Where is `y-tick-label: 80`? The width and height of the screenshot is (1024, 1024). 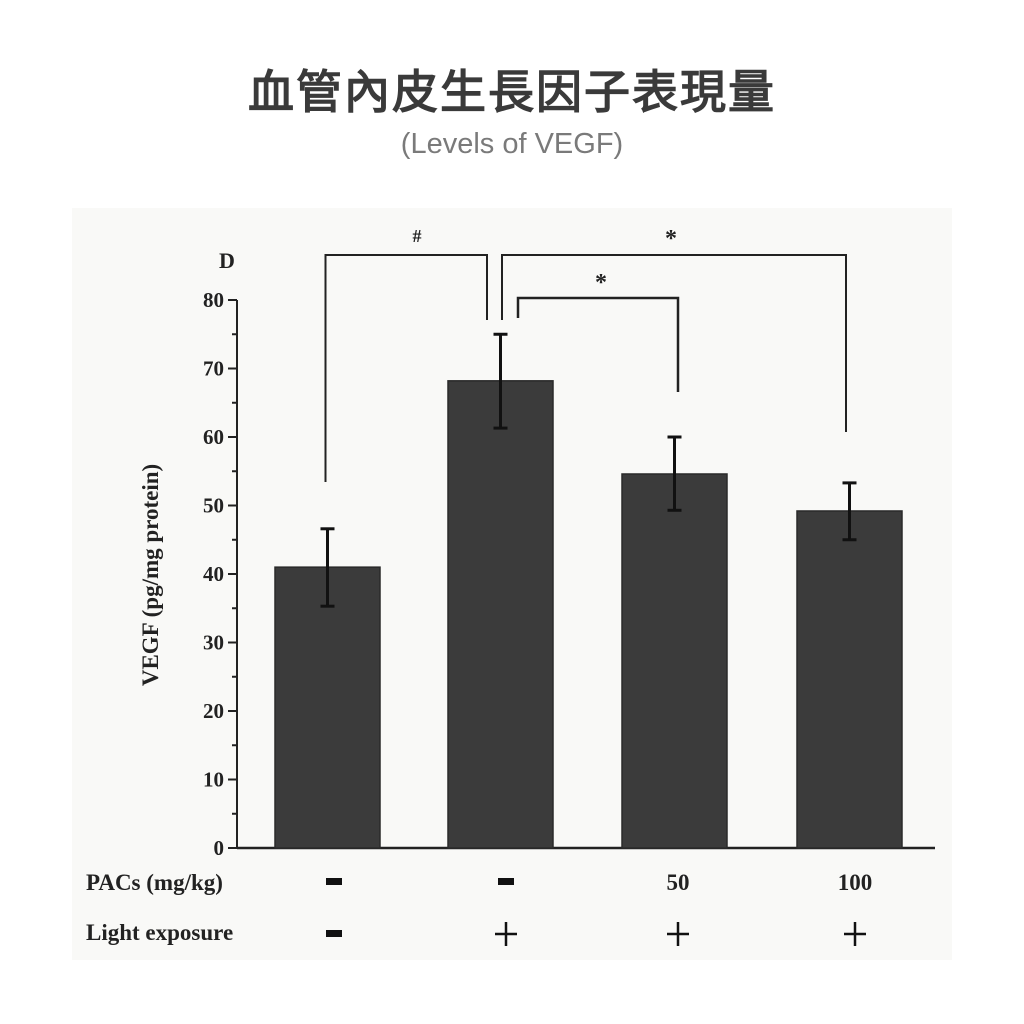
y-tick-label: 80 is located at coordinates (213, 300).